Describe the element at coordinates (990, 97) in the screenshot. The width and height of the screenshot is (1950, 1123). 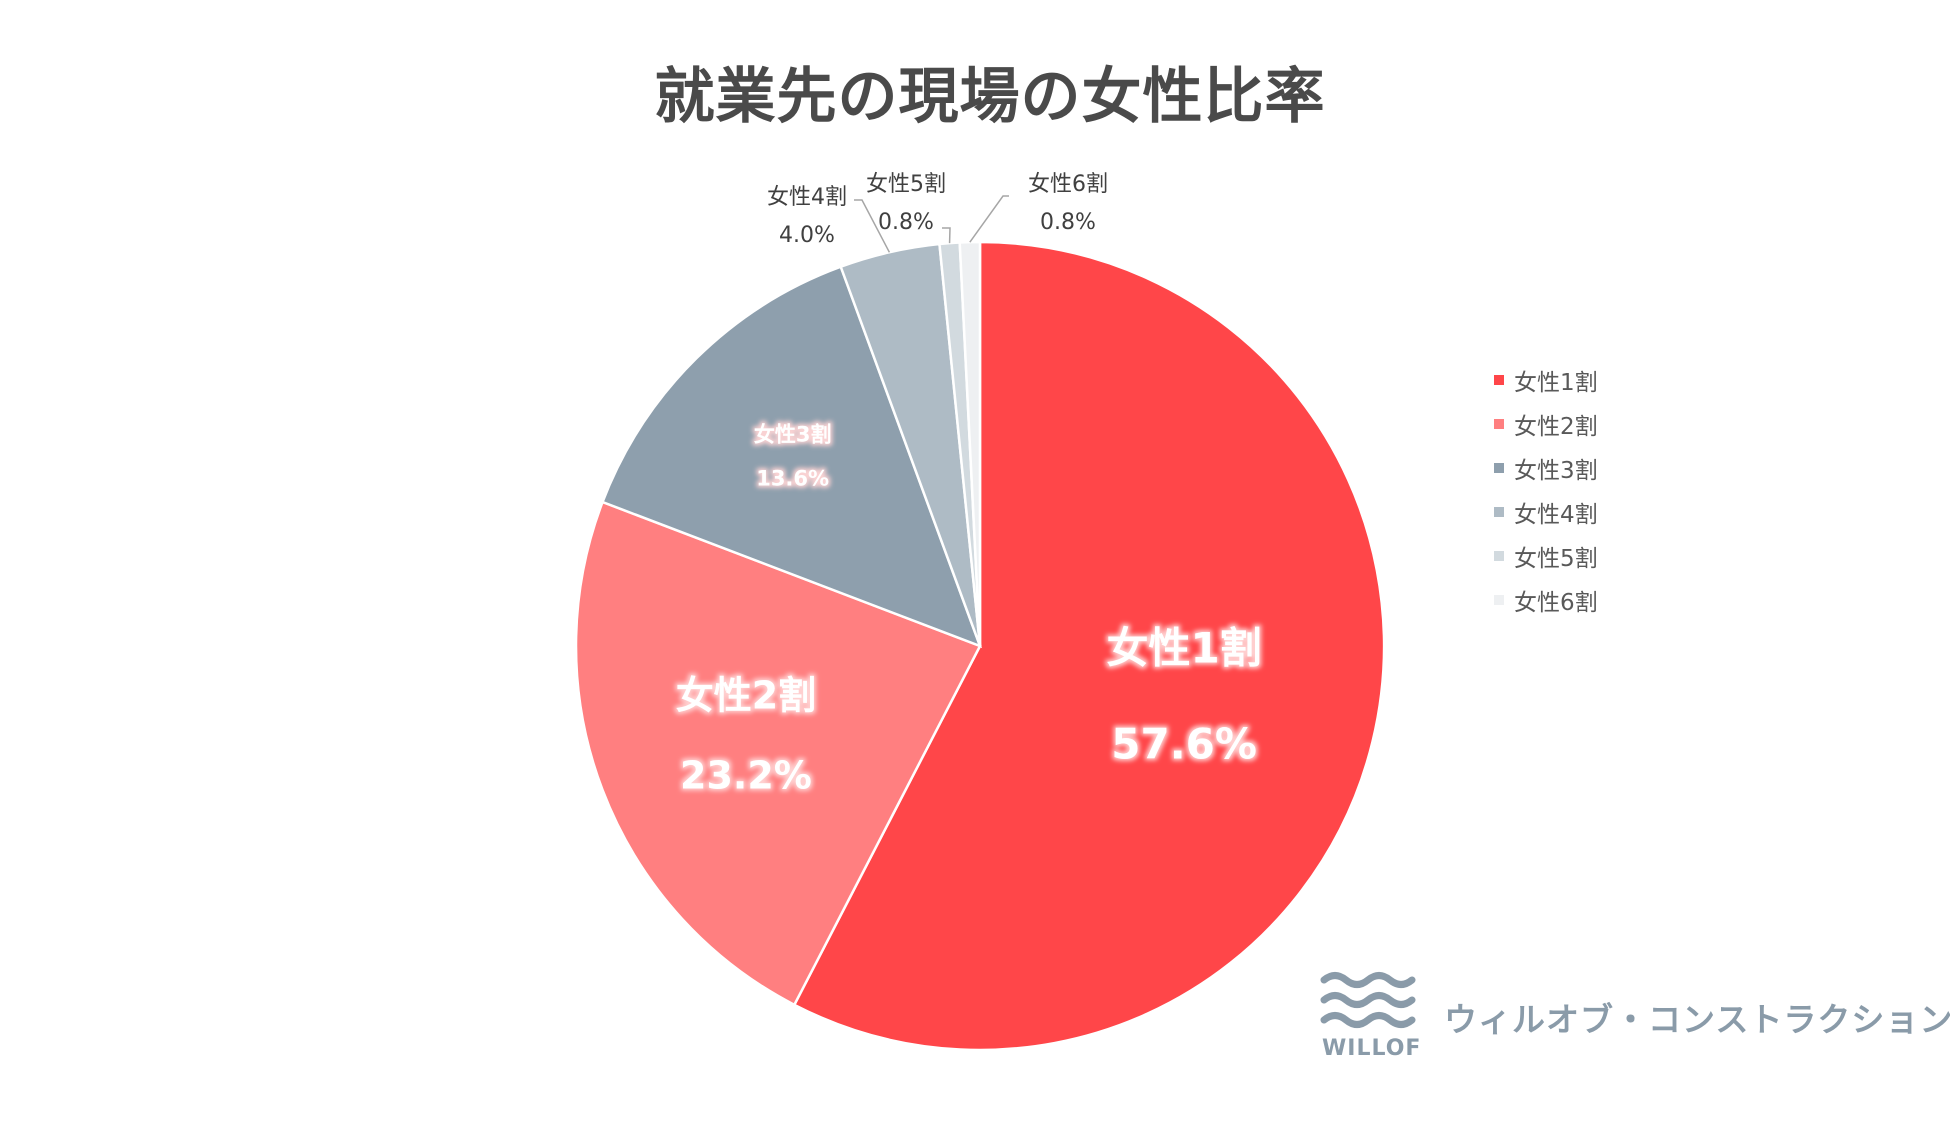
I see `chart-title: 就業先の現場の女性比率` at that location.